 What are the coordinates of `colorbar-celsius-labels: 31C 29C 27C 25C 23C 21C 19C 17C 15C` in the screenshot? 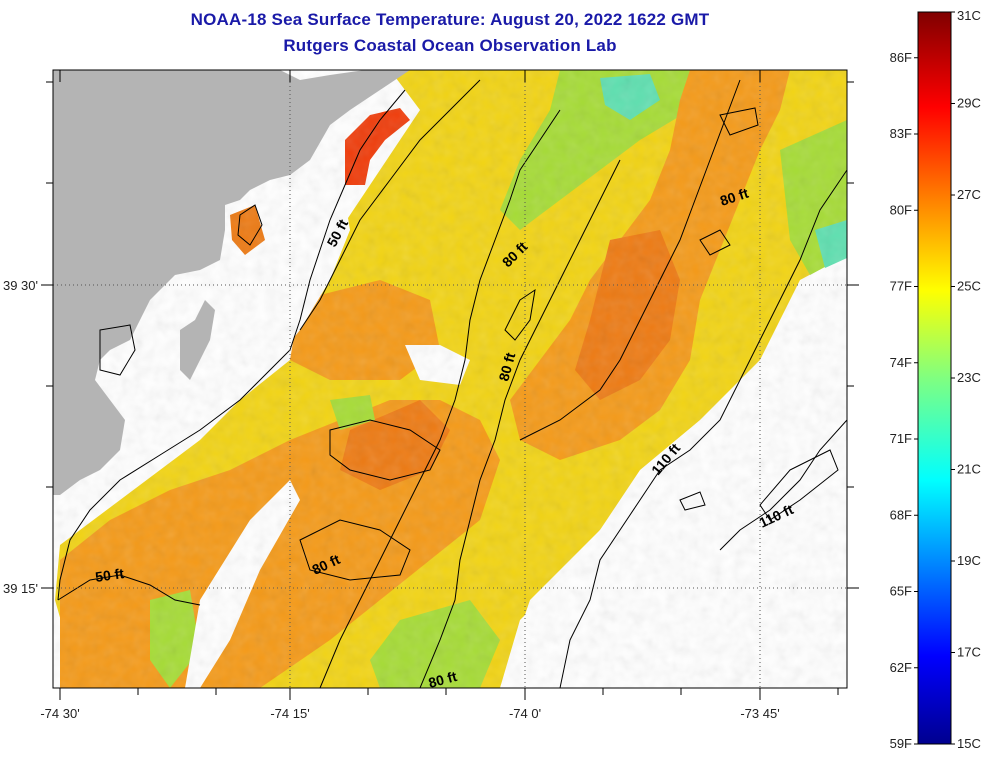 It's located at (966, 379).